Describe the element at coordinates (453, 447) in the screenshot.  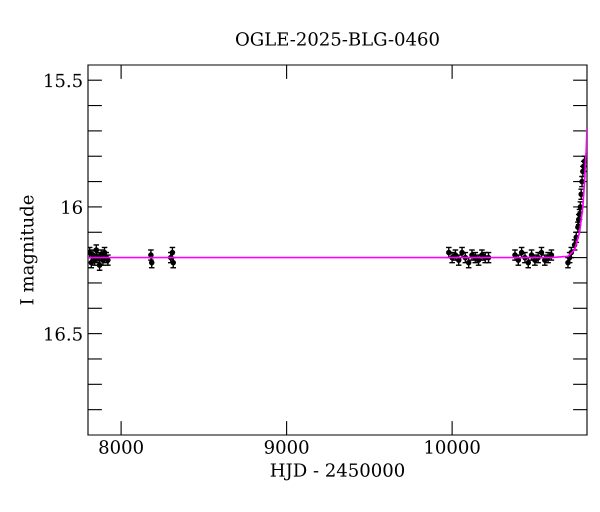
I see `x-tick-label: 10000` at that location.